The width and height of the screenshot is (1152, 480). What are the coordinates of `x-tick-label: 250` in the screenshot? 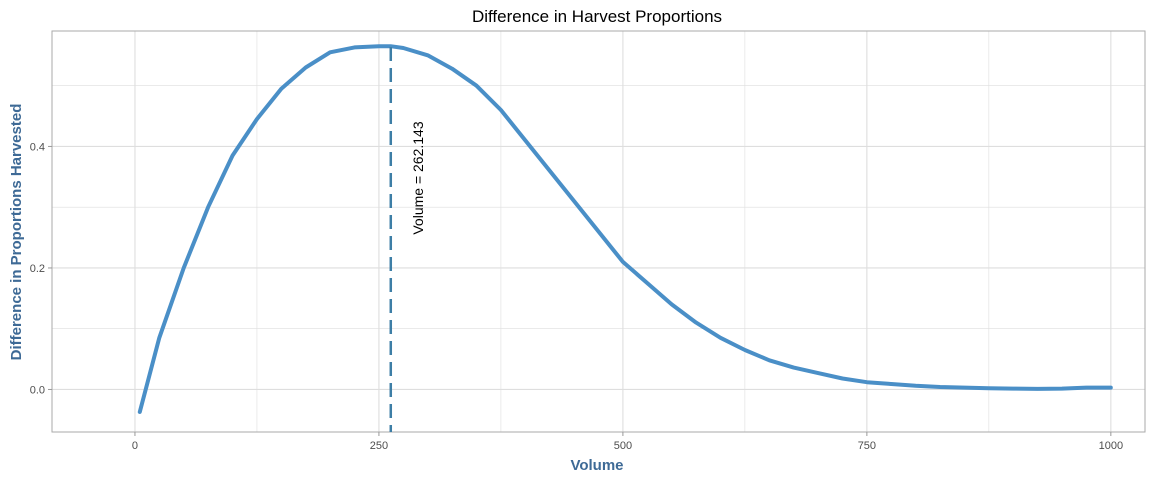 It's located at (379, 446).